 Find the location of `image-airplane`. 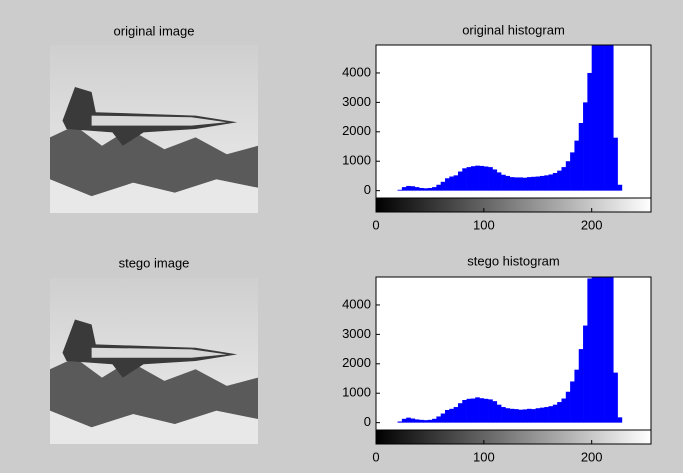

image-airplane is located at coordinates (150, 116).